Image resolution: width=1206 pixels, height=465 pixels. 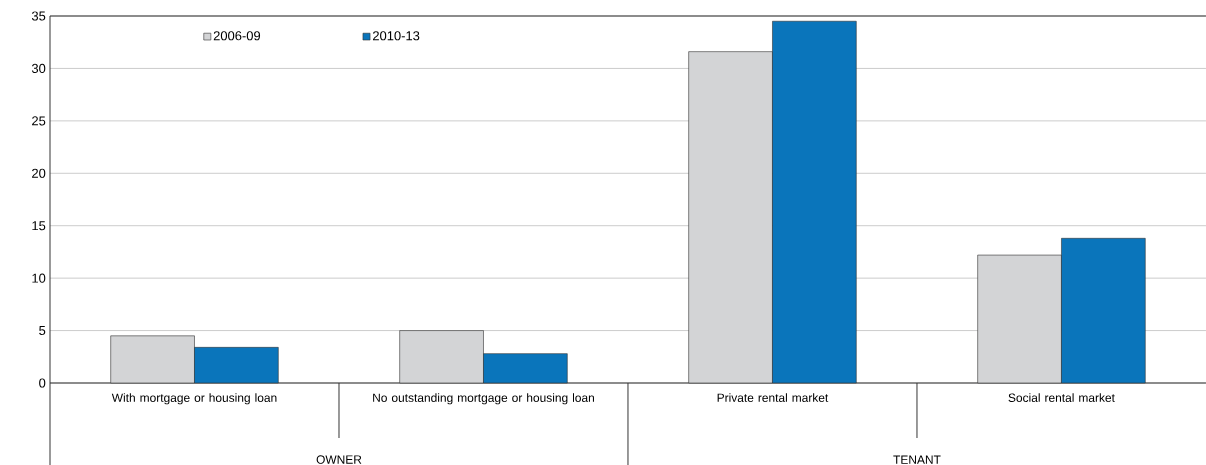 What do you see at coordinates (42, 331) in the screenshot?
I see `y-tick-label: 5` at bounding box center [42, 331].